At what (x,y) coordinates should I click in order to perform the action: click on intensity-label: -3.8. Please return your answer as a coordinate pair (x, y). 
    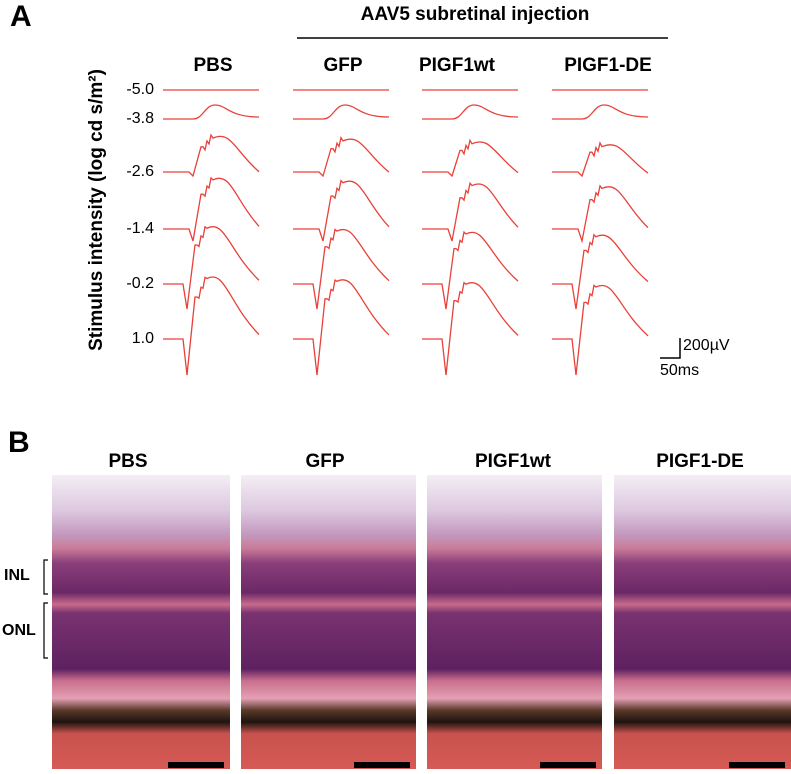
    Looking at the image, I should click on (140, 118).